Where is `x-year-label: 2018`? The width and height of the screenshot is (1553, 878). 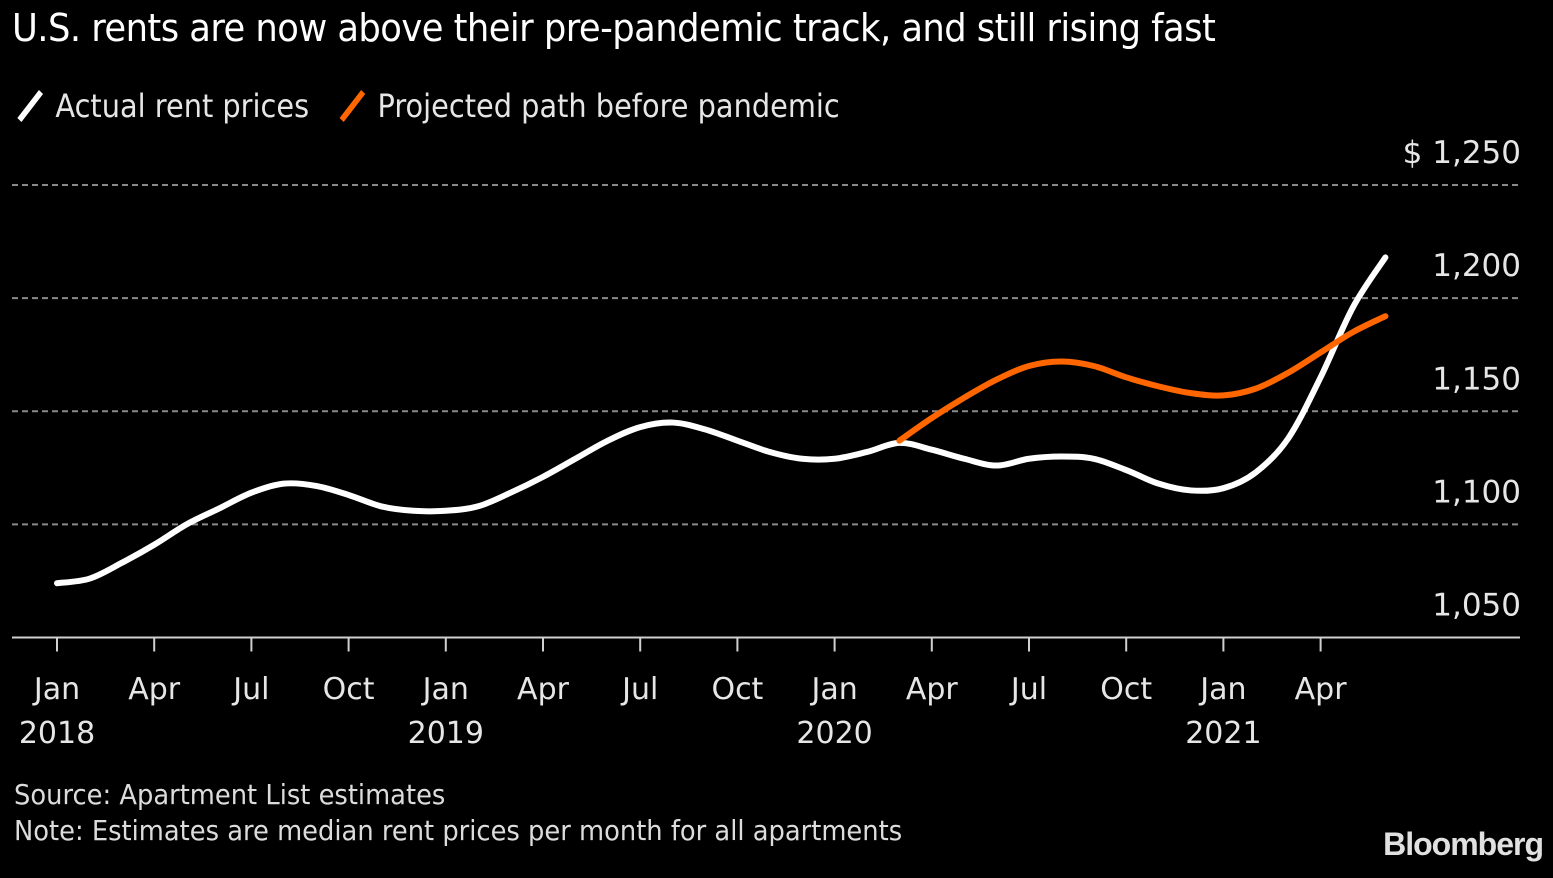 x-year-label: 2018 is located at coordinates (57, 733).